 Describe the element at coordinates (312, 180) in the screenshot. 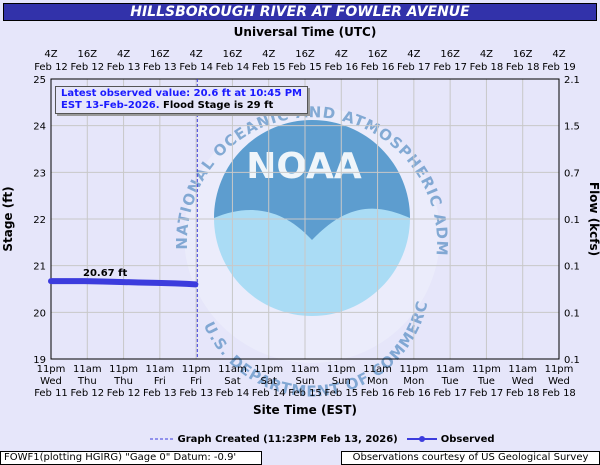

I see `noaa-logo-disc-dark` at that location.